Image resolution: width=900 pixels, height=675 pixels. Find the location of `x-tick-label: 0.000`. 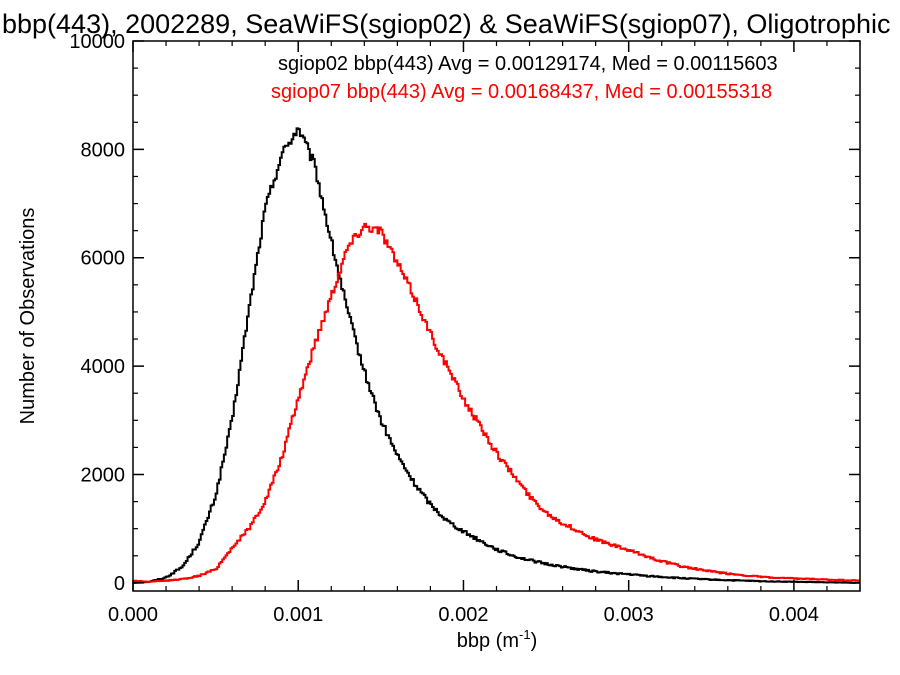

x-tick-label: 0.000 is located at coordinates (133, 615).